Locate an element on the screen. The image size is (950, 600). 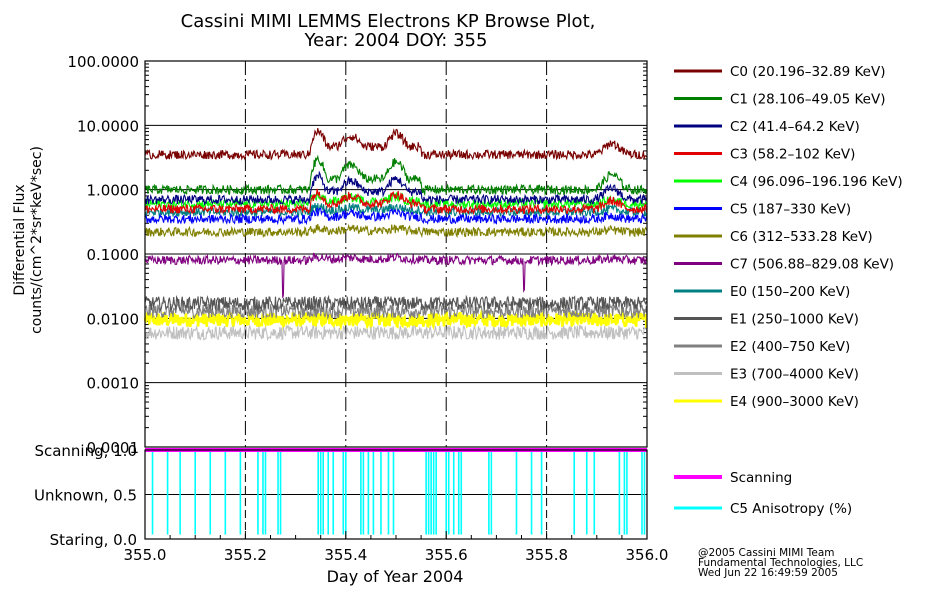
x-axis-label: Day of Year 2004 is located at coordinates (395, 576).